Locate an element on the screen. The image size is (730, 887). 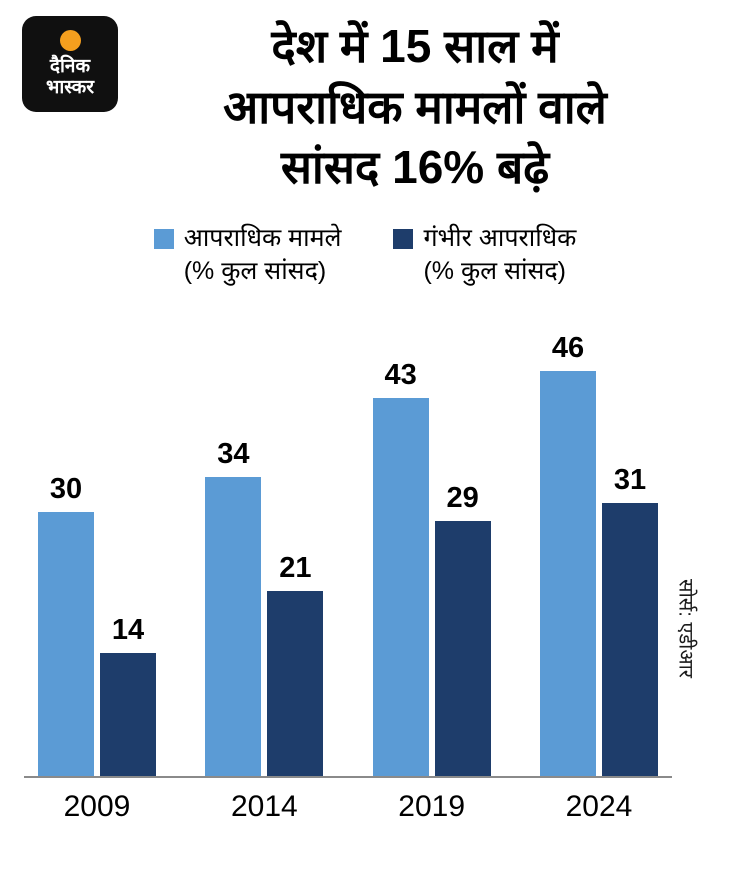
bar-value-label: 30 is located at coordinates (66, 489).